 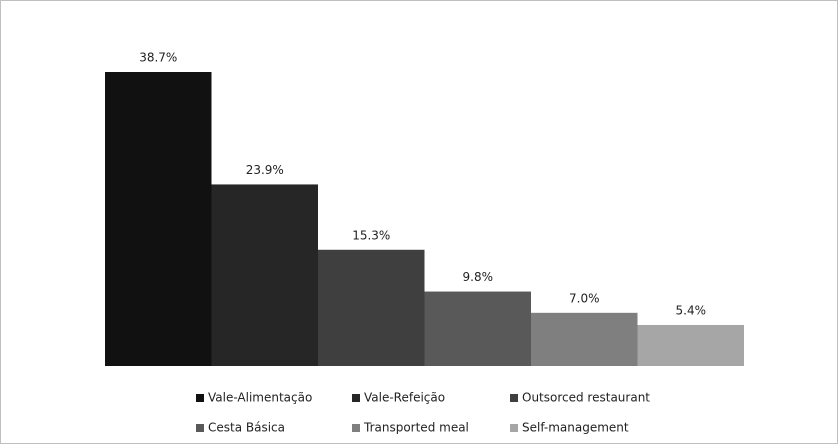 What do you see at coordinates (371, 235) in the screenshot?
I see `data-label: 15.3%` at bounding box center [371, 235].